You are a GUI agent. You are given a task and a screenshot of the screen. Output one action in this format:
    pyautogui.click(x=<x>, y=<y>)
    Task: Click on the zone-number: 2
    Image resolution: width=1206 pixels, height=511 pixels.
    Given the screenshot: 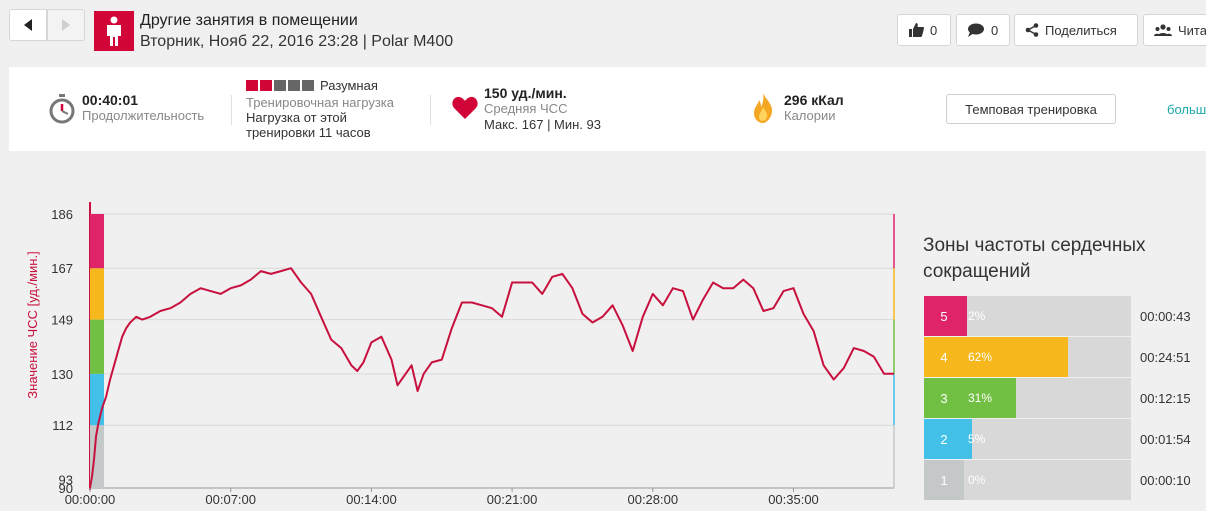 What is the action you would take?
    pyautogui.click(x=944, y=439)
    